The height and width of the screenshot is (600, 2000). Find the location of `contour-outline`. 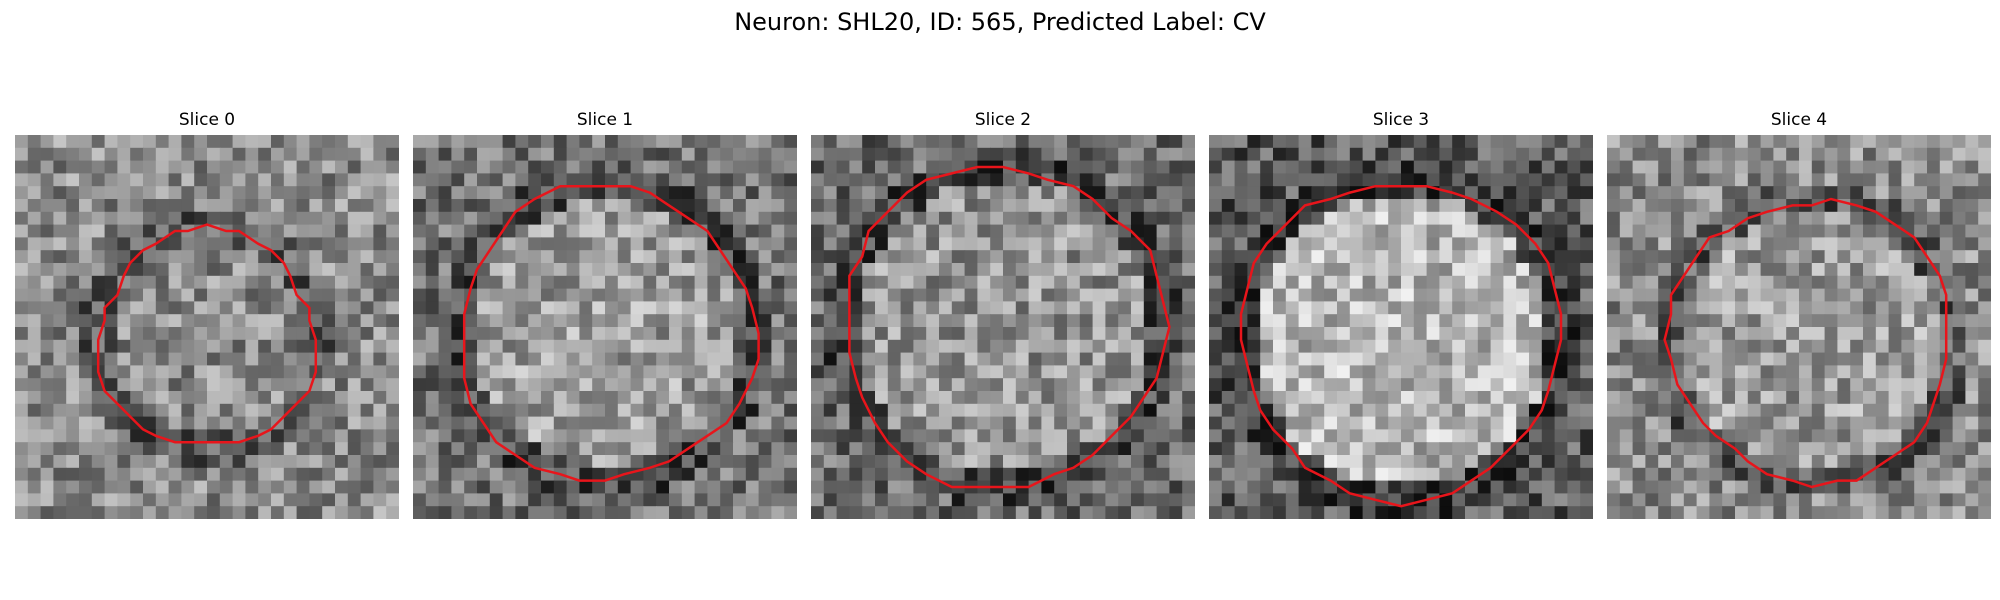

contour-outline is located at coordinates (1805, 343).